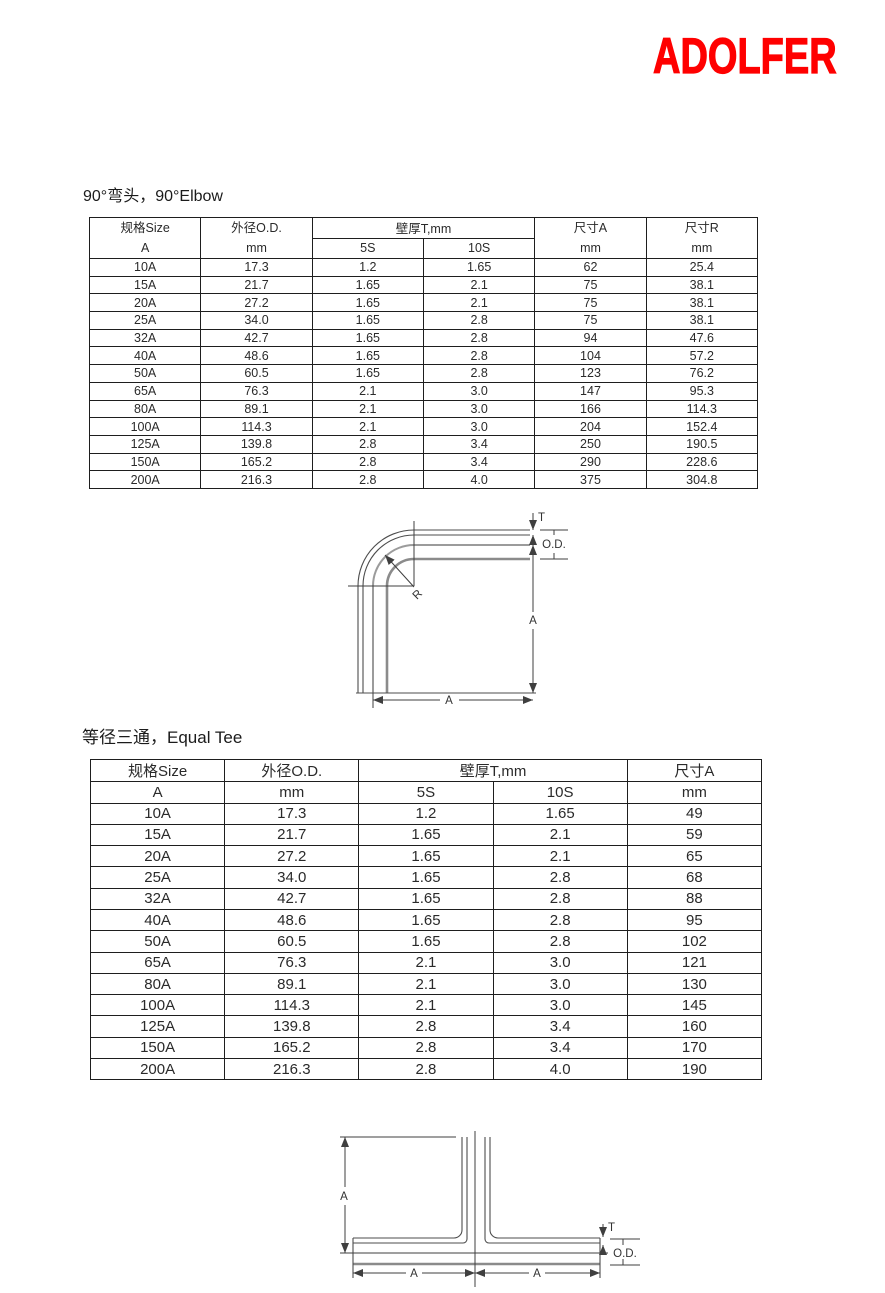 The height and width of the screenshot is (1293, 885). I want to click on dim-label-a-side: A, so click(533, 621).